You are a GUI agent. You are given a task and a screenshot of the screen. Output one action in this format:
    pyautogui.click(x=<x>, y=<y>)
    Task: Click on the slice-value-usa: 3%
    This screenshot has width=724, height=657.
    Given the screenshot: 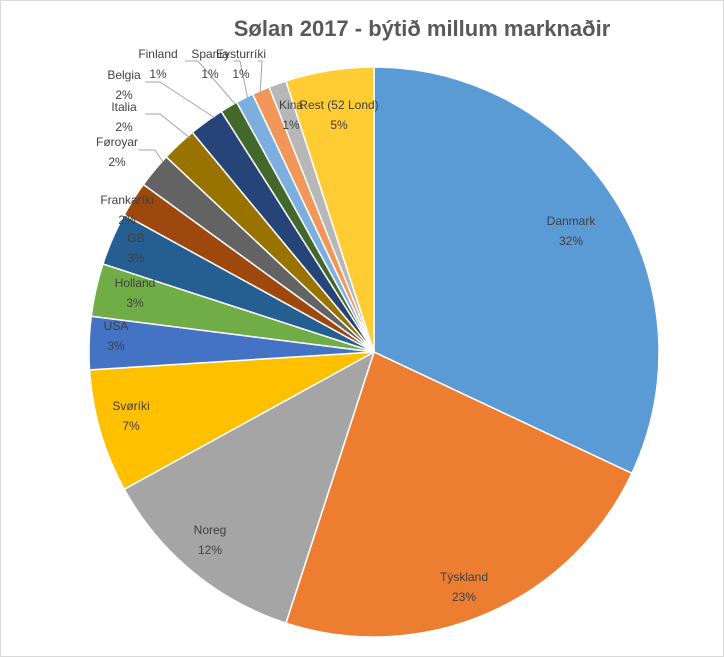 What is the action you would take?
    pyautogui.click(x=116, y=346)
    